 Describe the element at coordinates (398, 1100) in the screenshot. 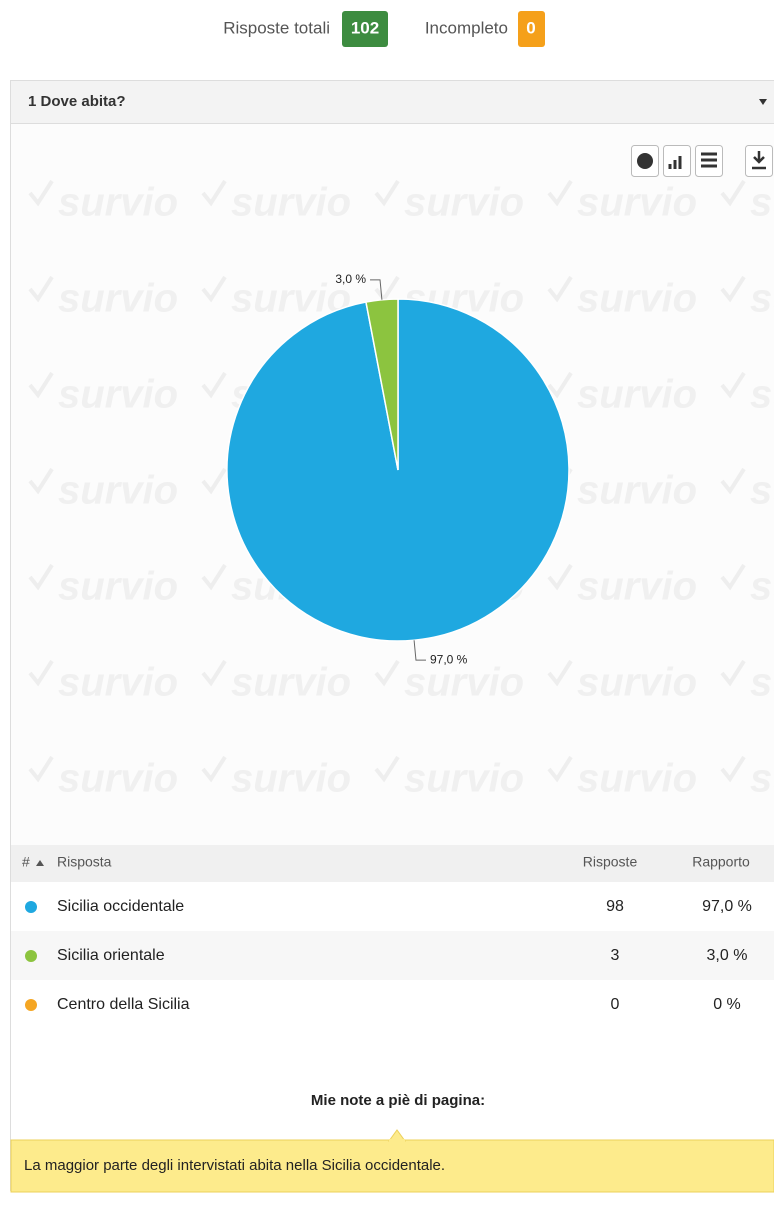

I see `footnote-title: Mie note a piè di pagina:` at that location.